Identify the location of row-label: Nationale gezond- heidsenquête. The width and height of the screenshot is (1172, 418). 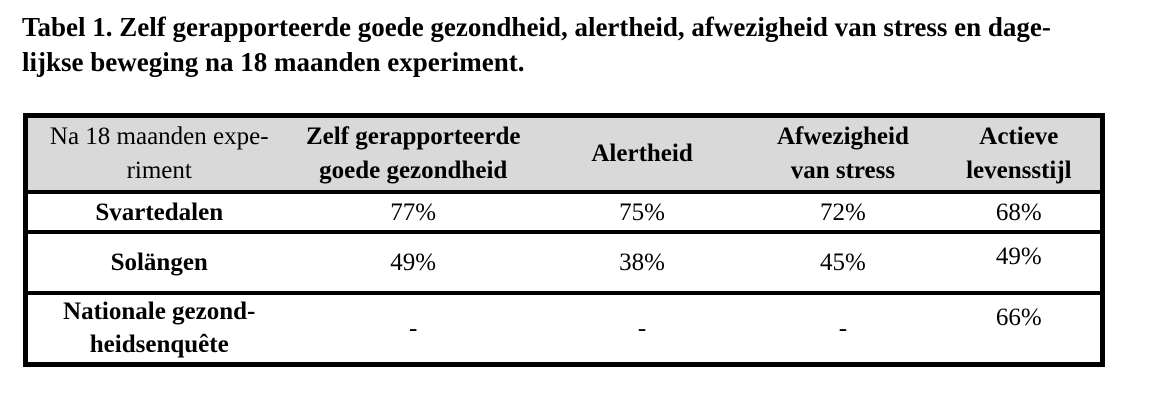
(159, 328).